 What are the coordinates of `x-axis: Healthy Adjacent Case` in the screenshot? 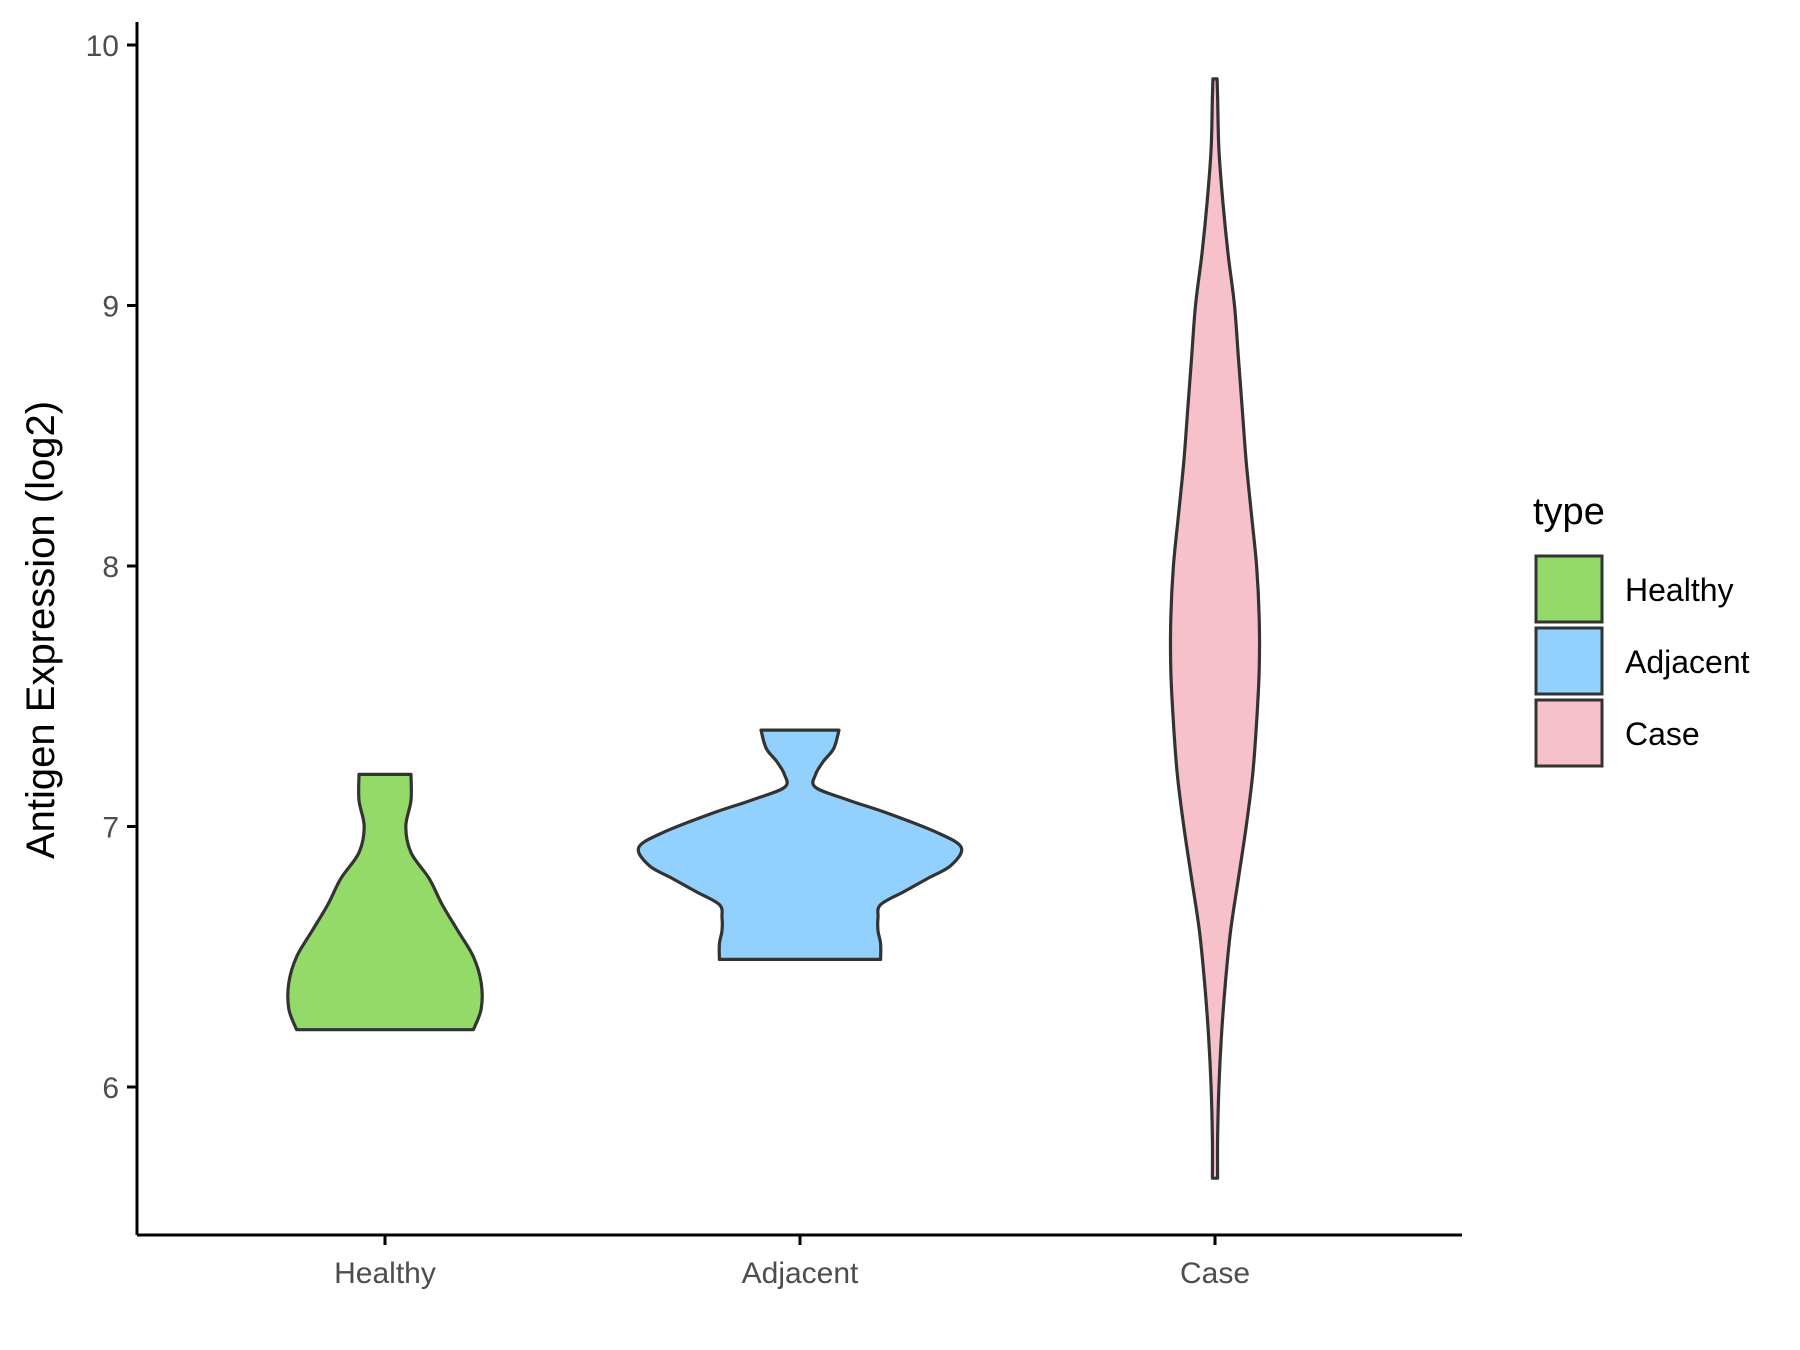 It's located at (799, 1261).